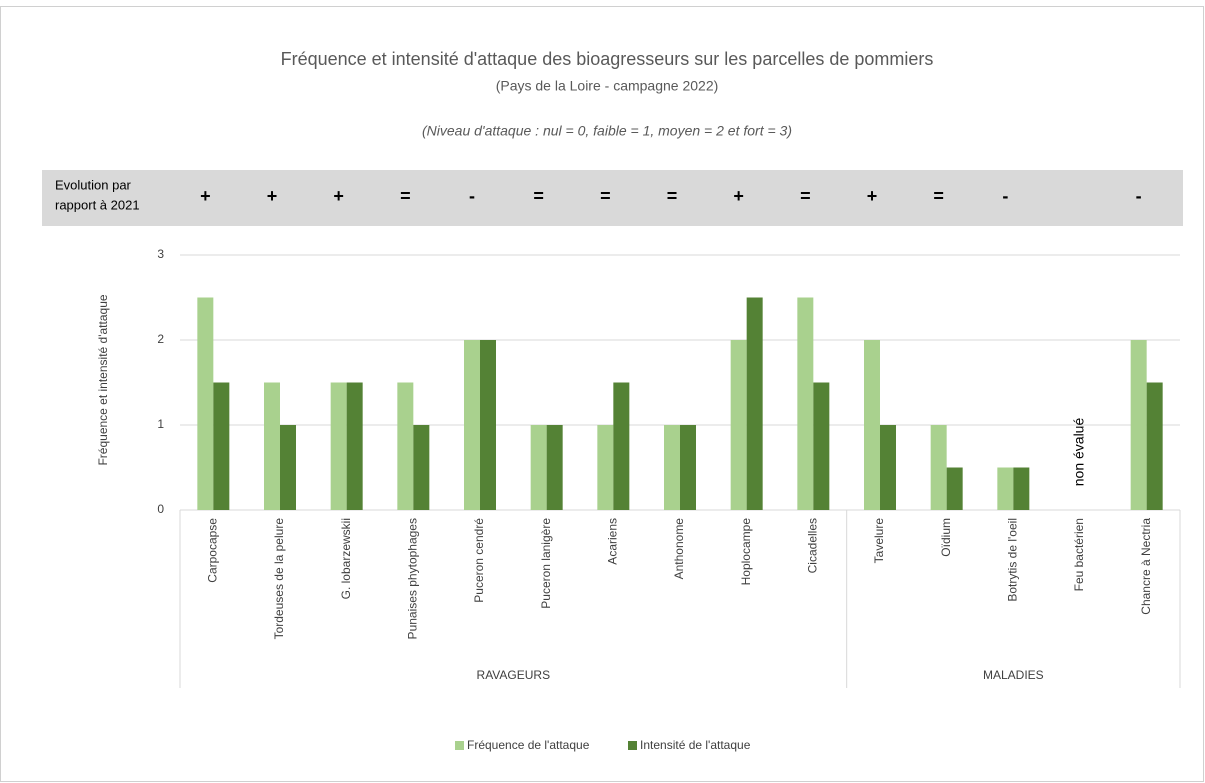 The height and width of the screenshot is (783, 1205). What do you see at coordinates (613, 541) in the screenshot?
I see `x-tick-label: Acariens` at bounding box center [613, 541].